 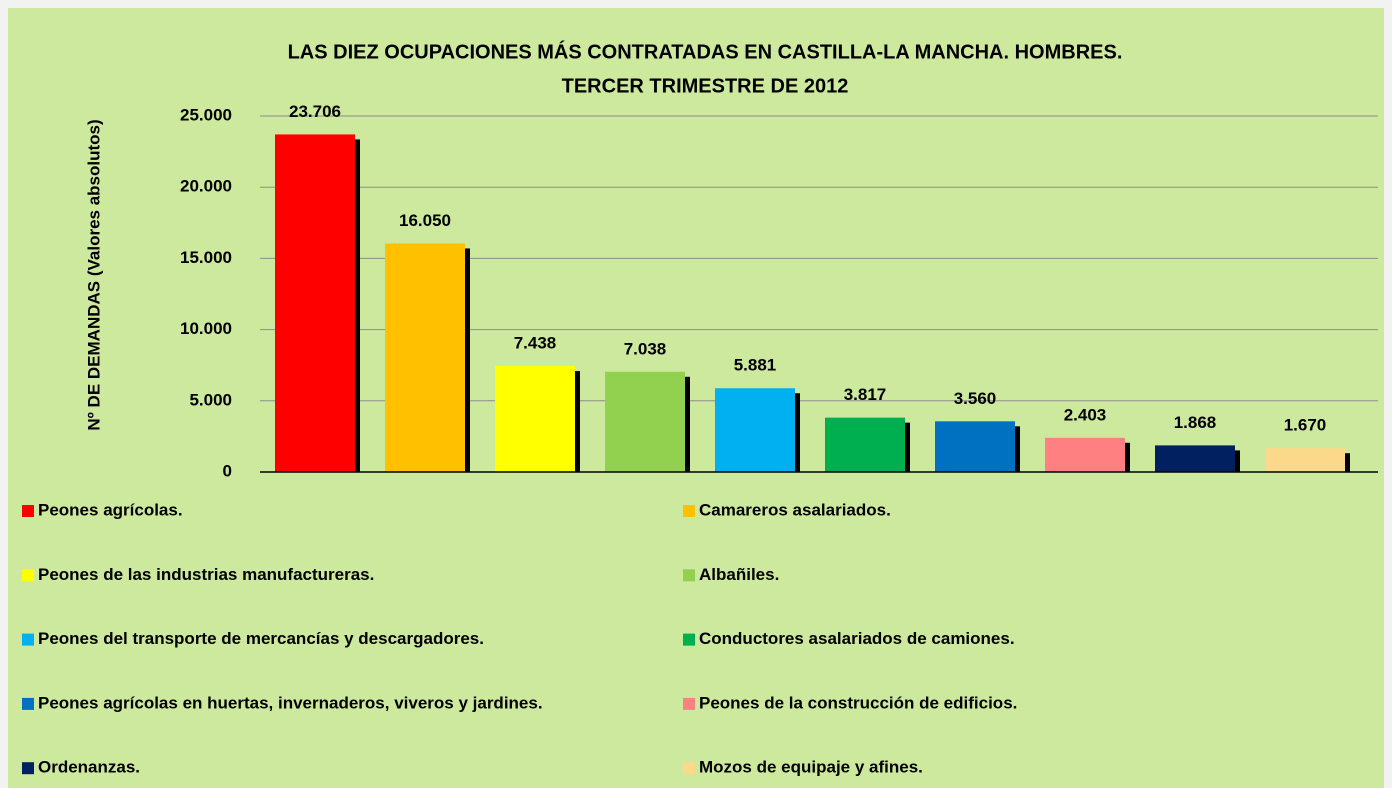 I want to click on y-tick-label: 20.000, so click(x=206, y=186).